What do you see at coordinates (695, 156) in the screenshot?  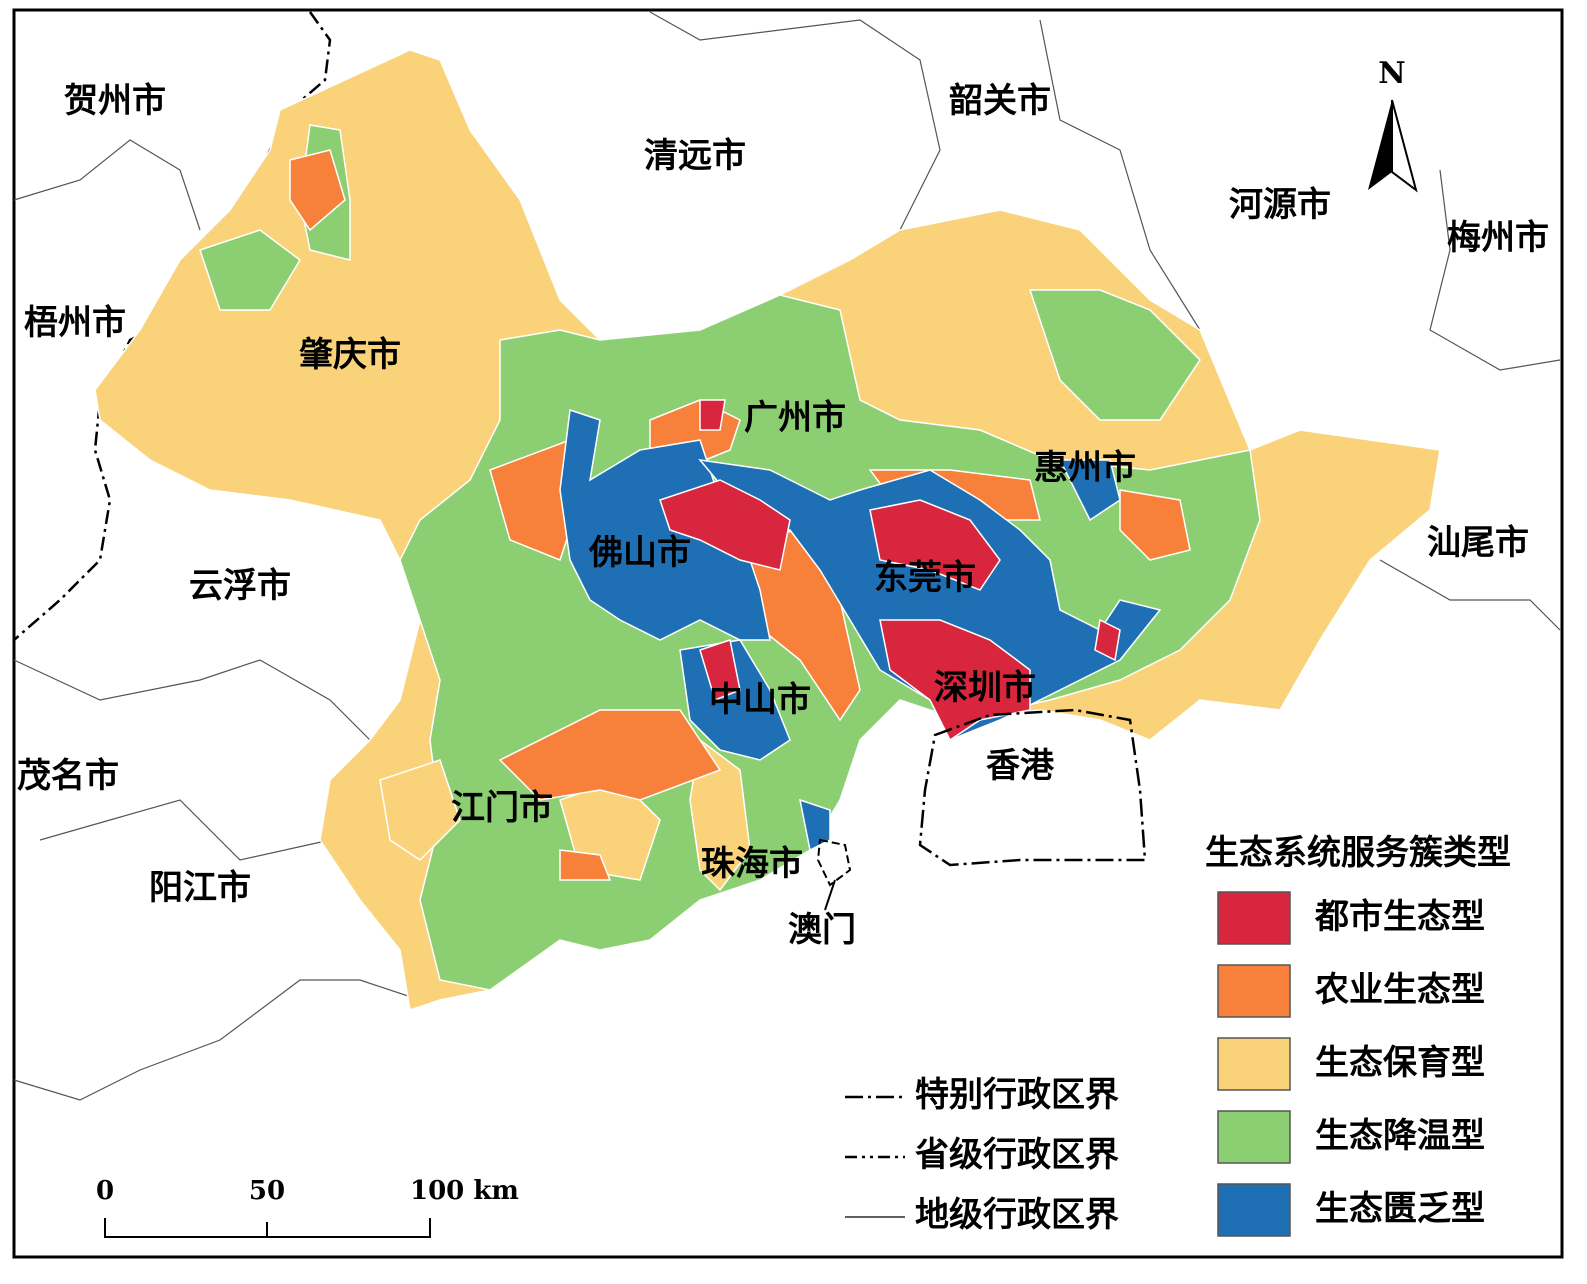 I see `city-label: 清远市` at bounding box center [695, 156].